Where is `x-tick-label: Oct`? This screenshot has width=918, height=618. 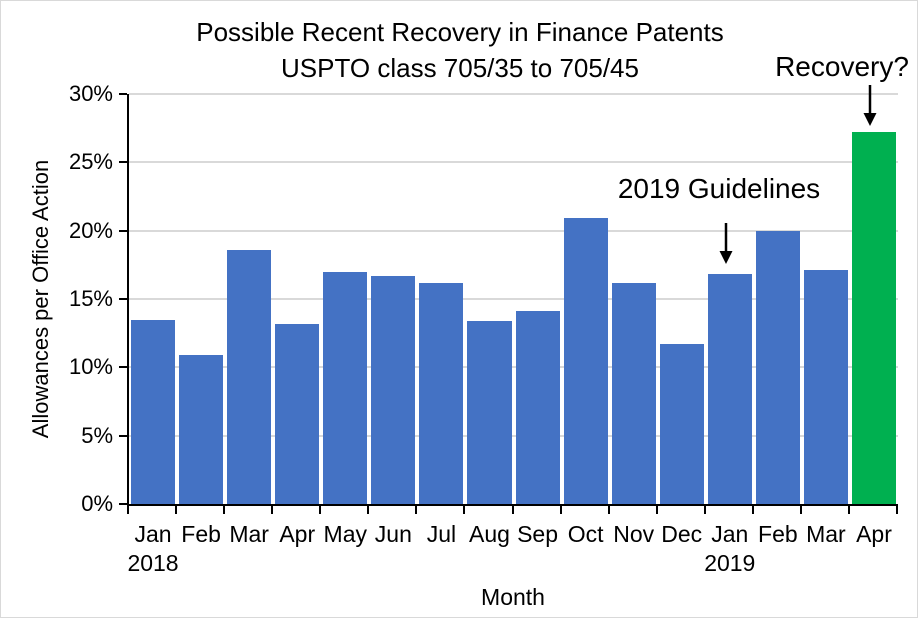 x-tick-label: Oct is located at coordinates (585, 534).